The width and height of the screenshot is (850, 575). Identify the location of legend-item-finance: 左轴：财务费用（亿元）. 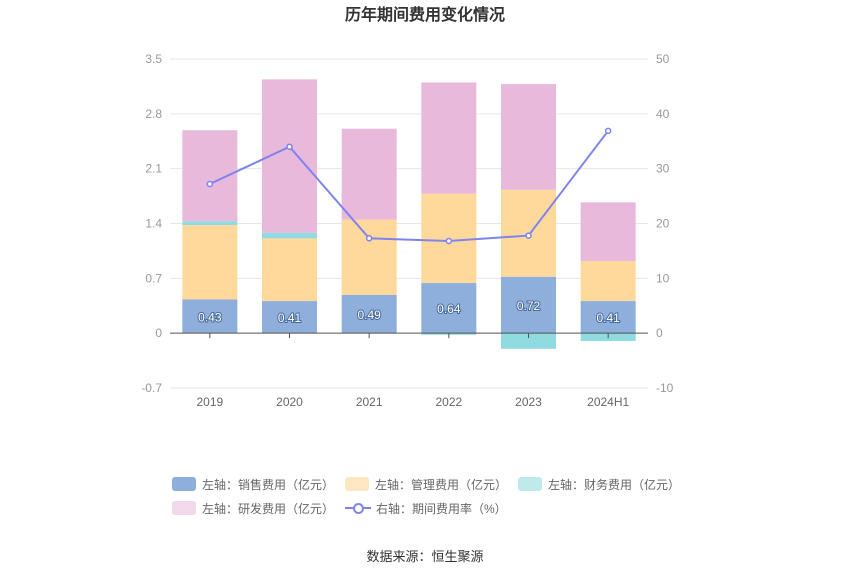
(604, 484).